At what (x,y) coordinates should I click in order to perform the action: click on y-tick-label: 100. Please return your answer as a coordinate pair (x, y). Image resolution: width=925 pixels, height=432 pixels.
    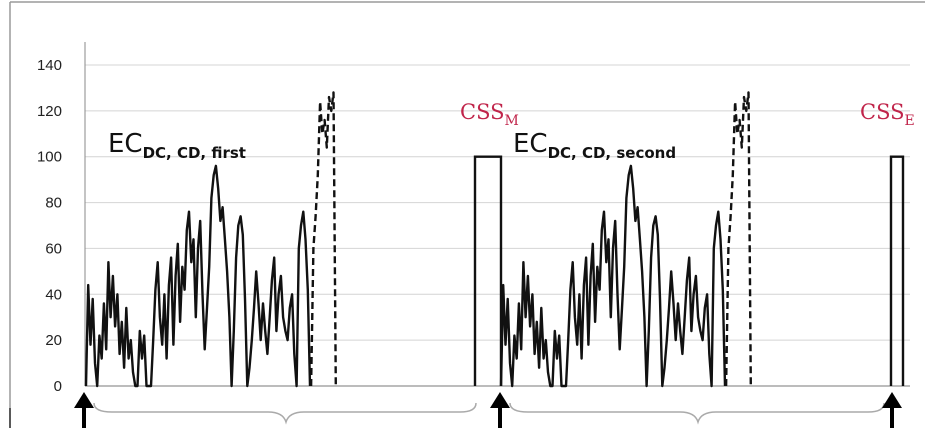
    Looking at the image, I should click on (49, 157).